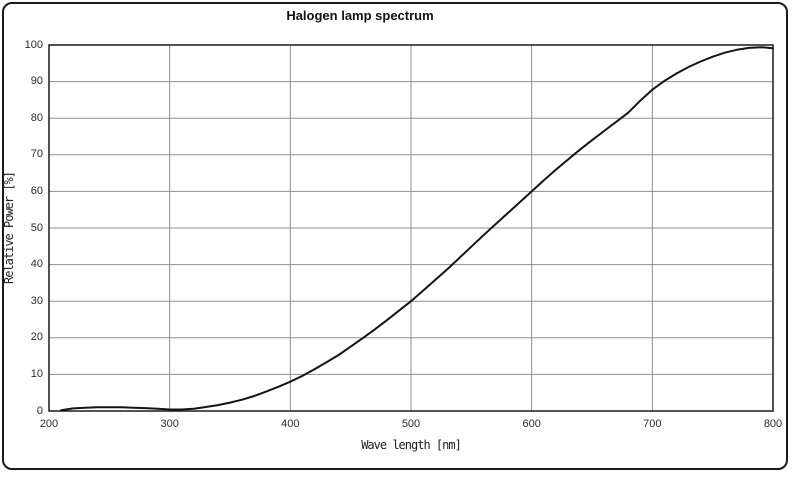 This screenshot has width=800, height=479. I want to click on y-tick-label: 40, so click(36, 264).